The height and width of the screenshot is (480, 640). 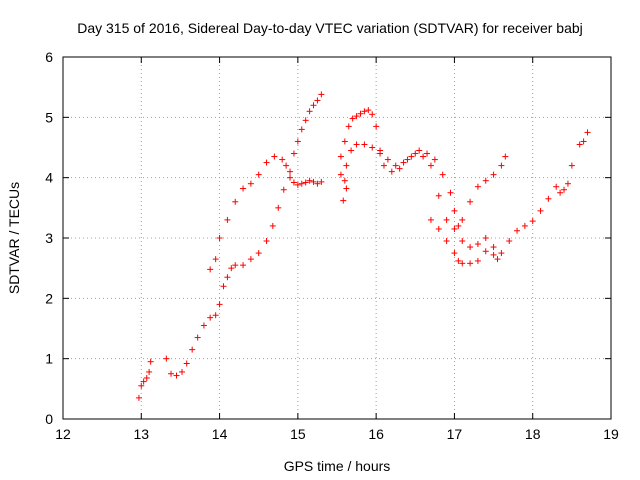 What do you see at coordinates (49, 238) in the screenshot?
I see `y-tick-label: 3` at bounding box center [49, 238].